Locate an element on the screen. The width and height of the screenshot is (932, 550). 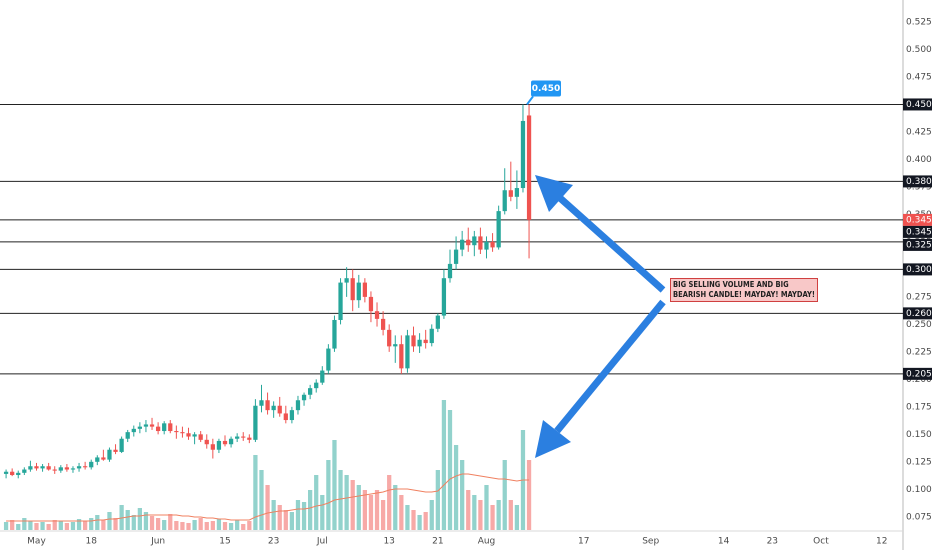
y-tick-label: 0.150 is located at coordinates (919, 435).